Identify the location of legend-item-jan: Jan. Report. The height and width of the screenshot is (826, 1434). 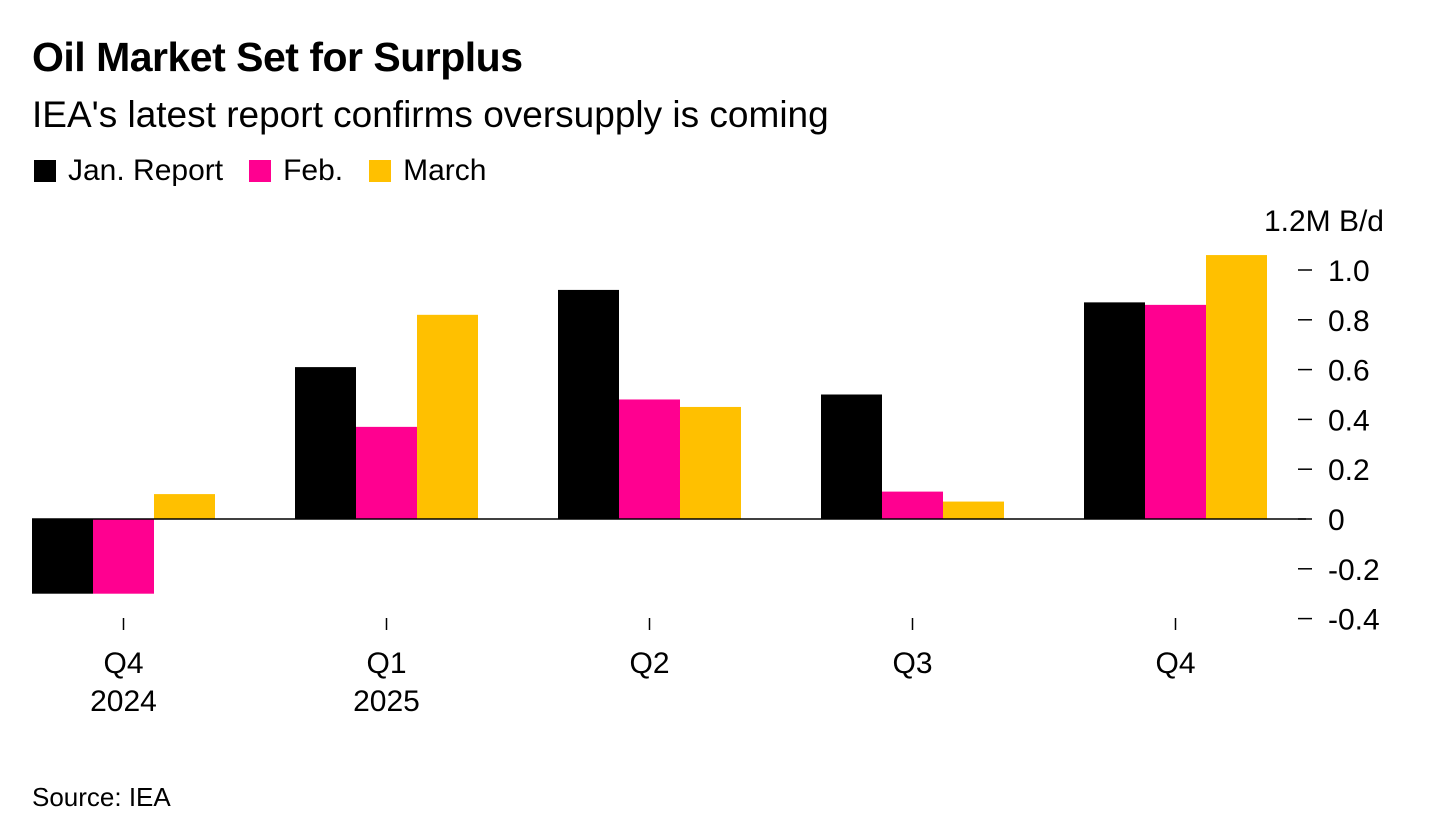
(128, 171).